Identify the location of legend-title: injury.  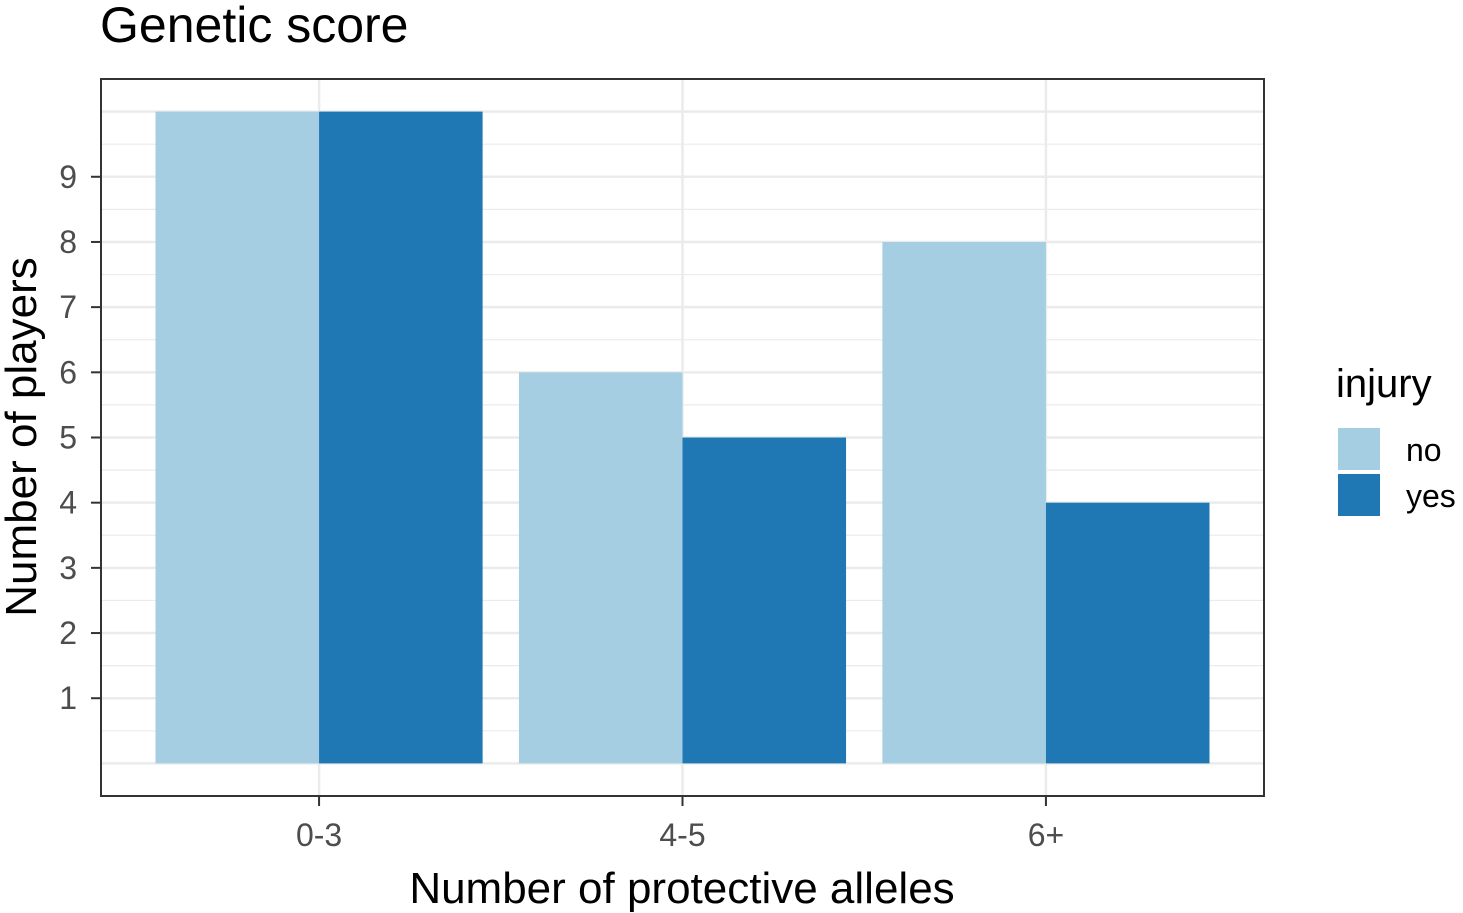
(1384, 384).